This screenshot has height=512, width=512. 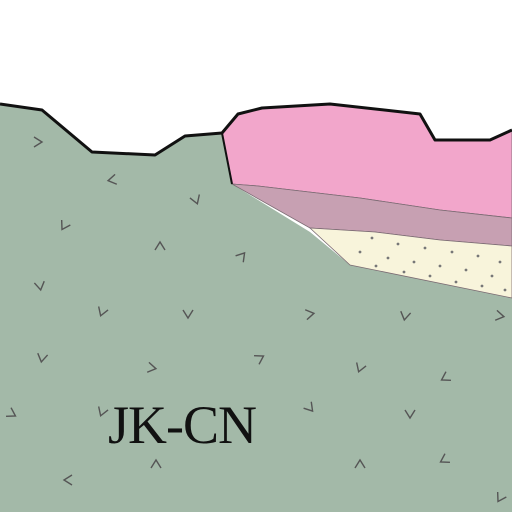 I want to click on top-boundary-line, so click(x=256, y=129).